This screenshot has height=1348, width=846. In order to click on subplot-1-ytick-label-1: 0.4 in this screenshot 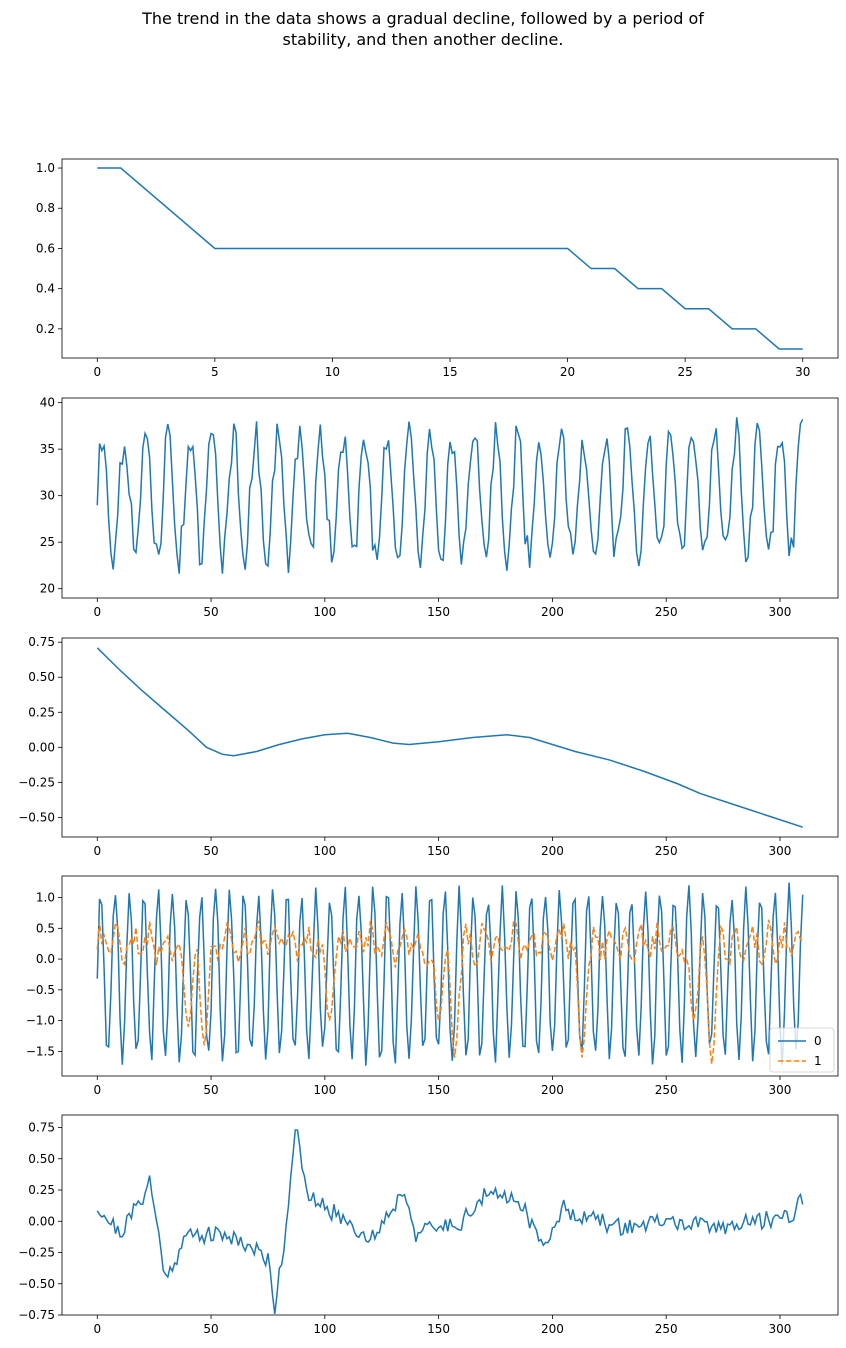, I will do `click(45, 289)`.